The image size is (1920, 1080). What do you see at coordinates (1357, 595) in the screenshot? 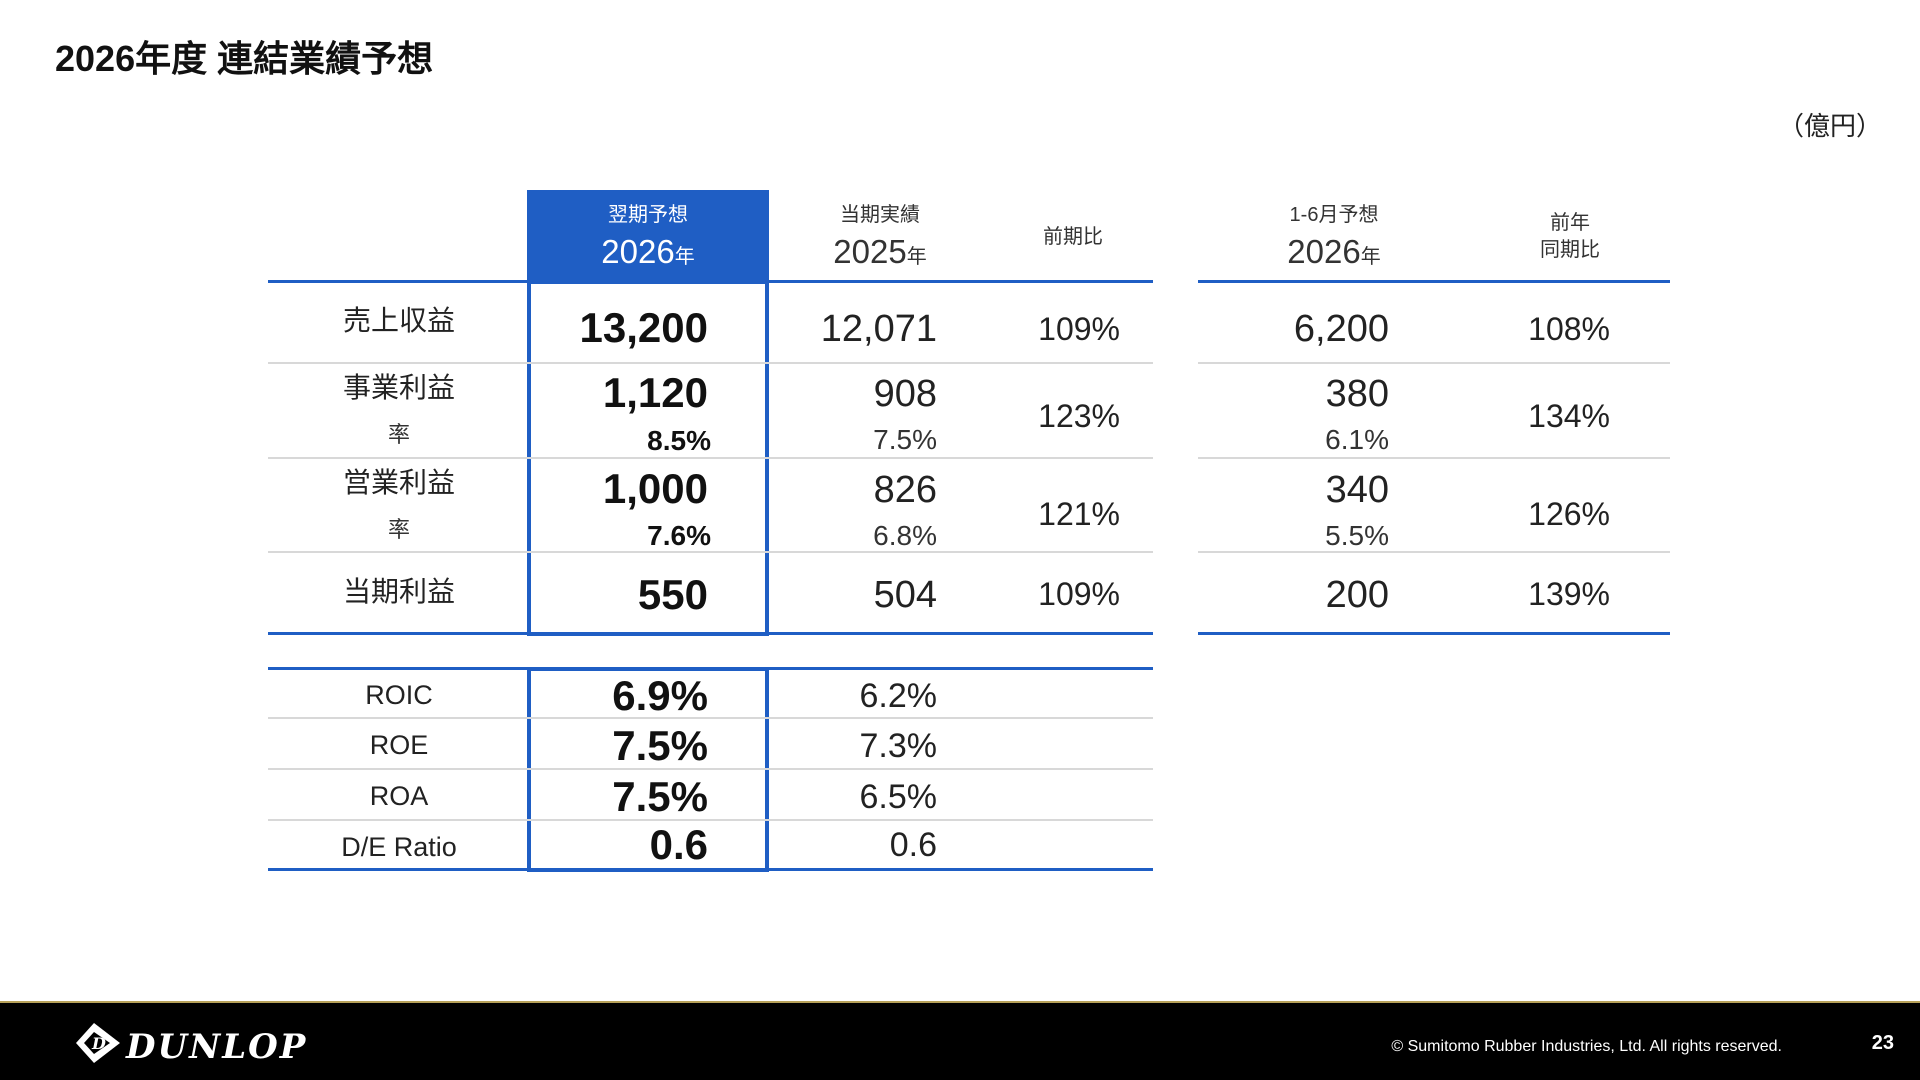
I see `half-value: 200` at bounding box center [1357, 595].